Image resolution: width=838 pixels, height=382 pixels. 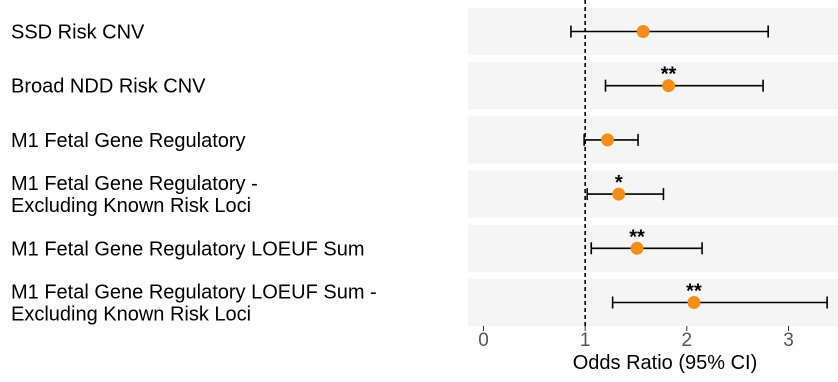 What do you see at coordinates (108, 87) in the screenshot?
I see `row-label-2: Broad NDD Risk CNV` at bounding box center [108, 87].